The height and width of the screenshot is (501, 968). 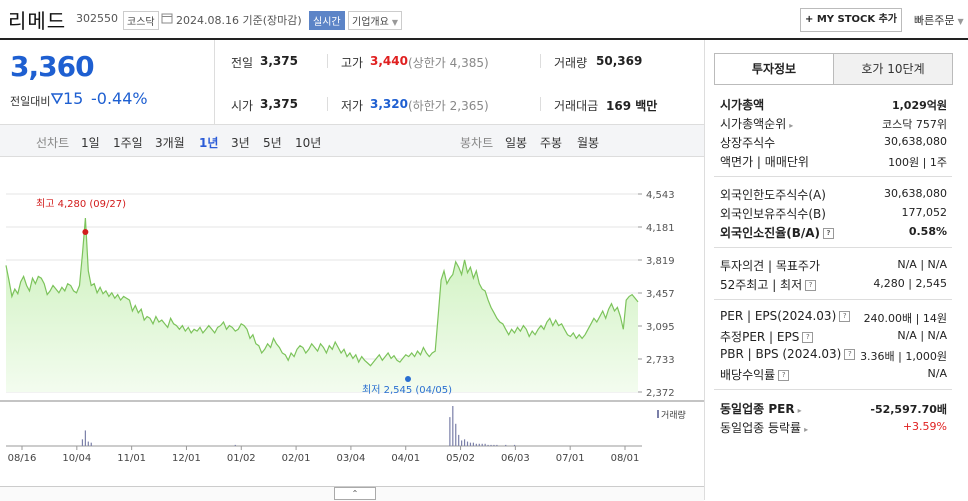 I want to click on y-tick-label: 2,372, so click(x=660, y=393).